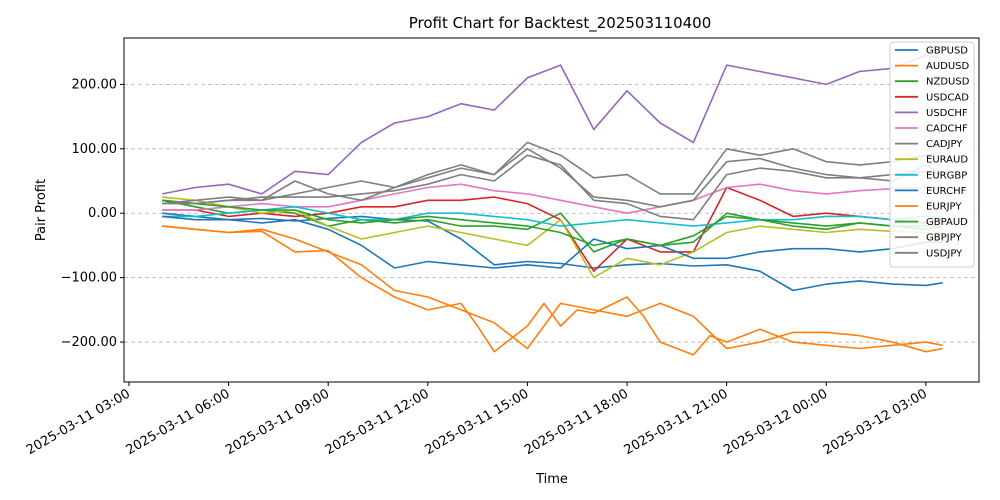  I want to click on legend-label: EURGBP, so click(946, 175).